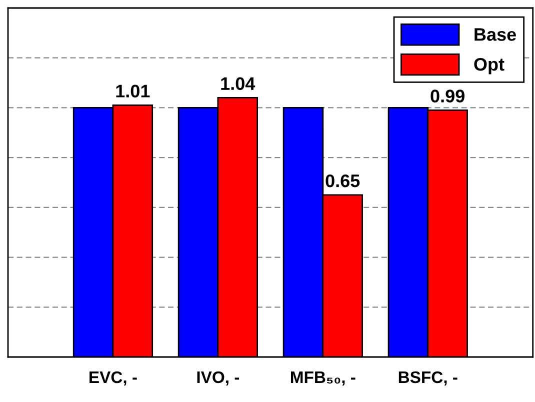 The image size is (535, 402). Describe the element at coordinates (238, 83) in the screenshot. I see `data-label: 1.04` at that location.